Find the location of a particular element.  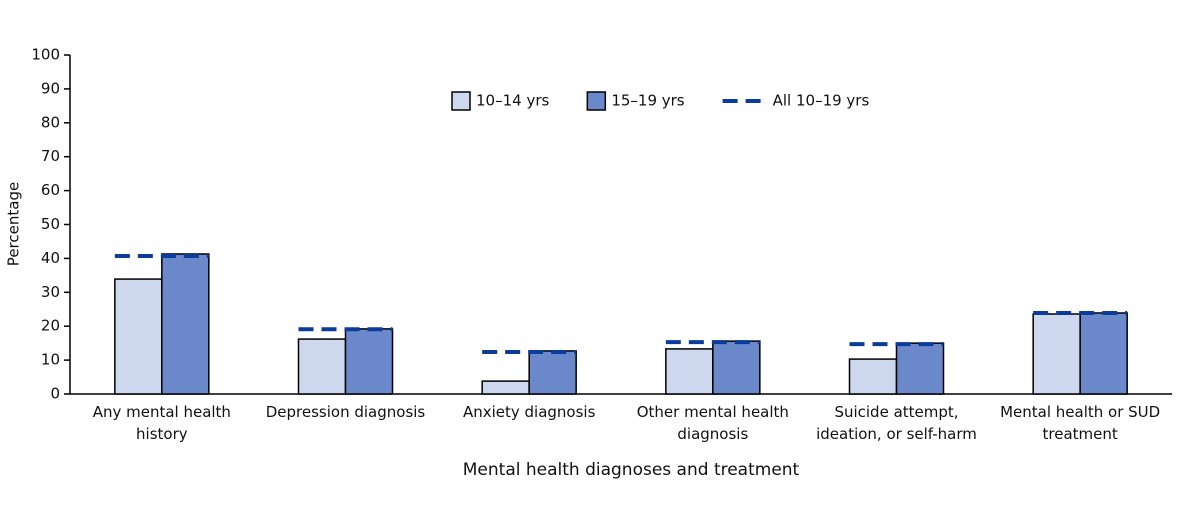

y-axis-title: Percentage is located at coordinates (14, 224).